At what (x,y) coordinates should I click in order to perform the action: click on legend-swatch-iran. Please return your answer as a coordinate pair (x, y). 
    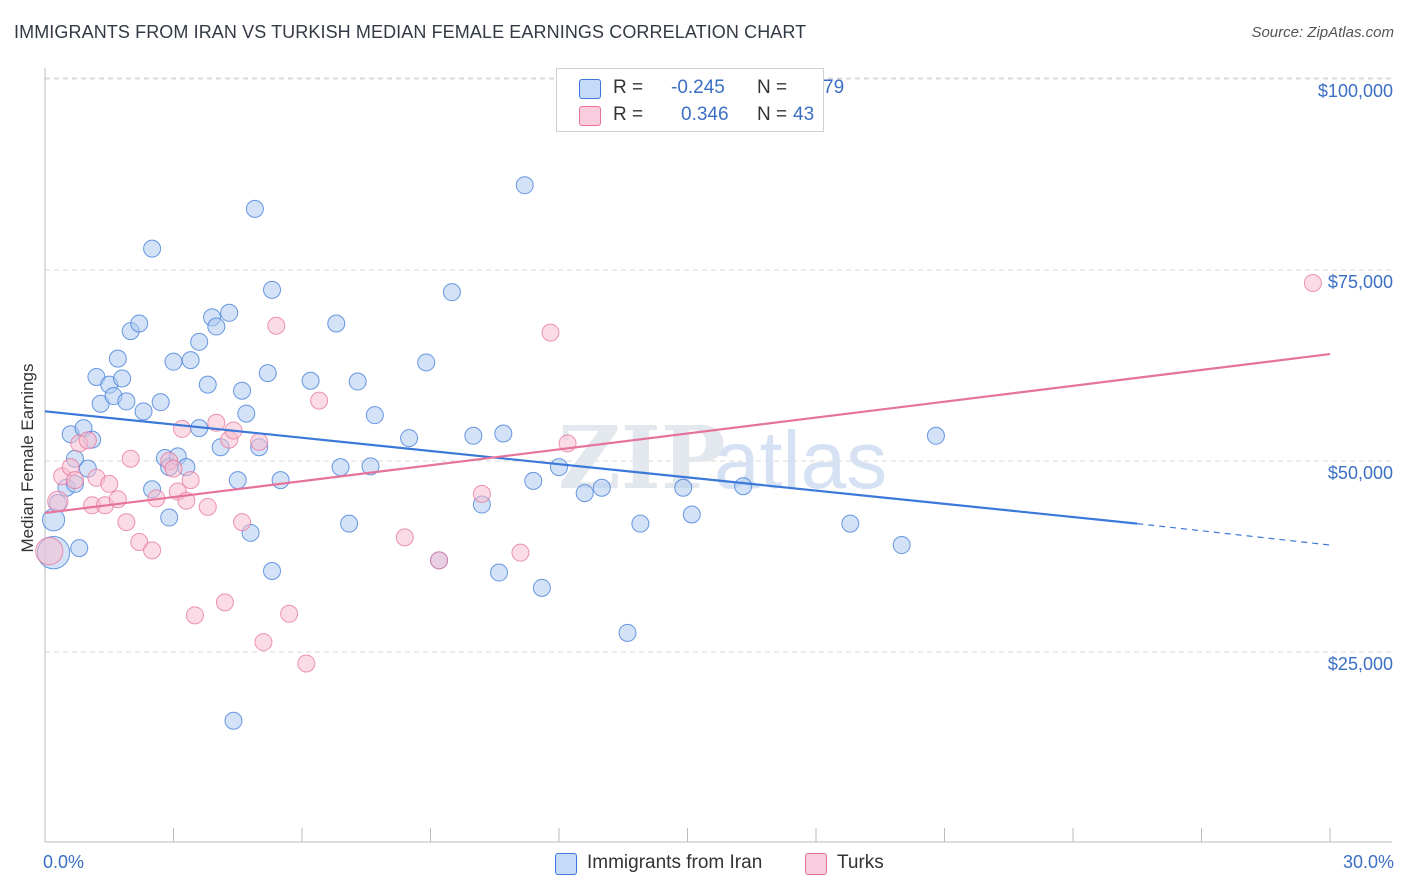
    Looking at the image, I should click on (590, 89).